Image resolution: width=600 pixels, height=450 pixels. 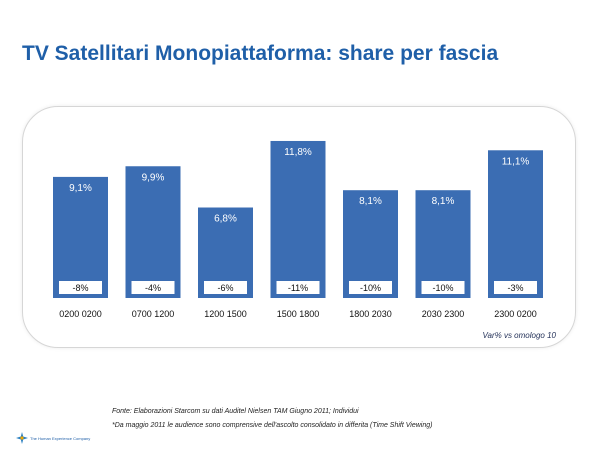 I want to click on variation-label: -6%, so click(x=225, y=288).